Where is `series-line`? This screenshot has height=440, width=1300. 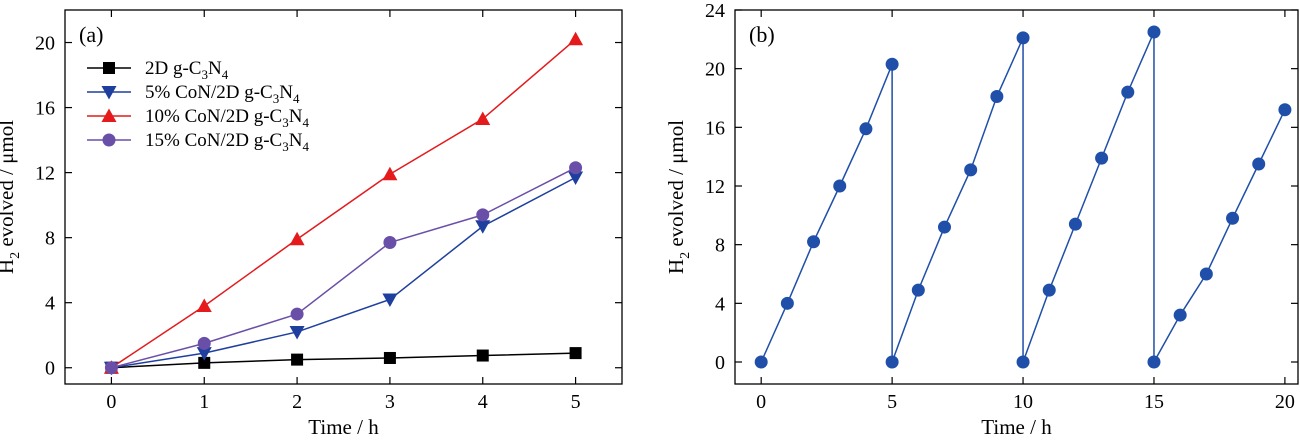 series-line is located at coordinates (343, 360).